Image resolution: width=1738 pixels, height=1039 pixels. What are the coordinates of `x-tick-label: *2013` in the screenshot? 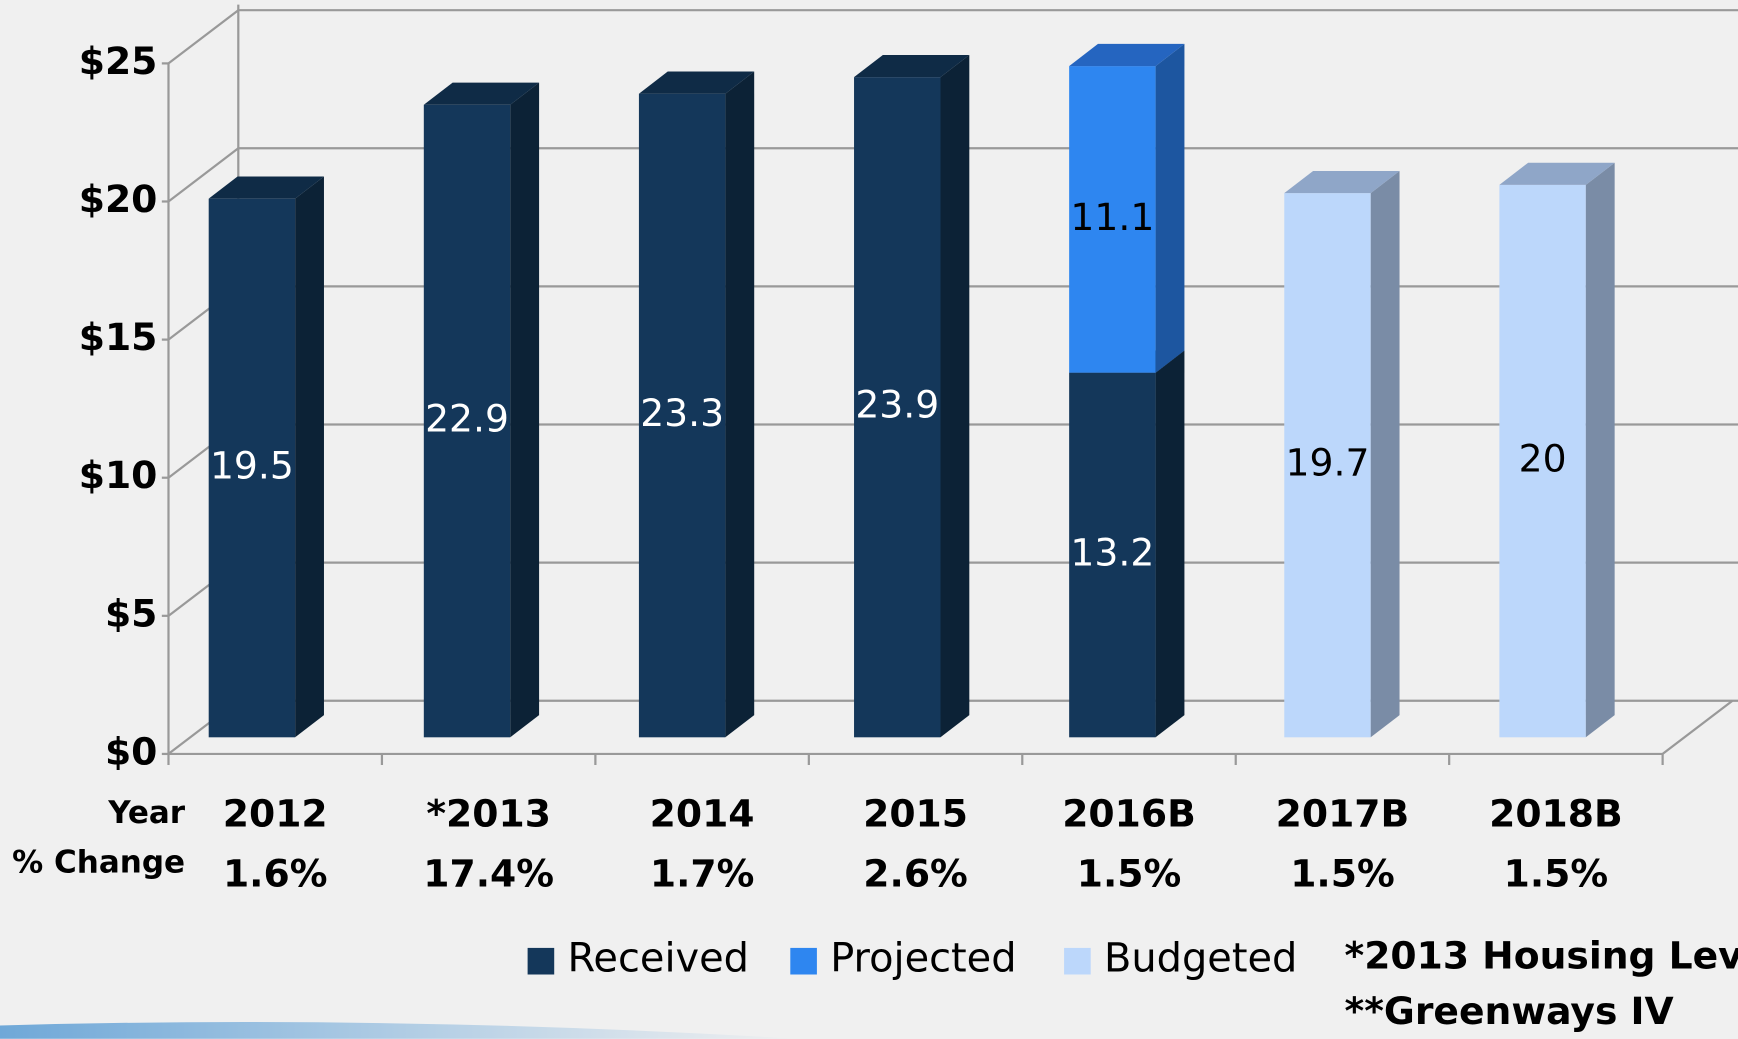 It's located at (488, 814).